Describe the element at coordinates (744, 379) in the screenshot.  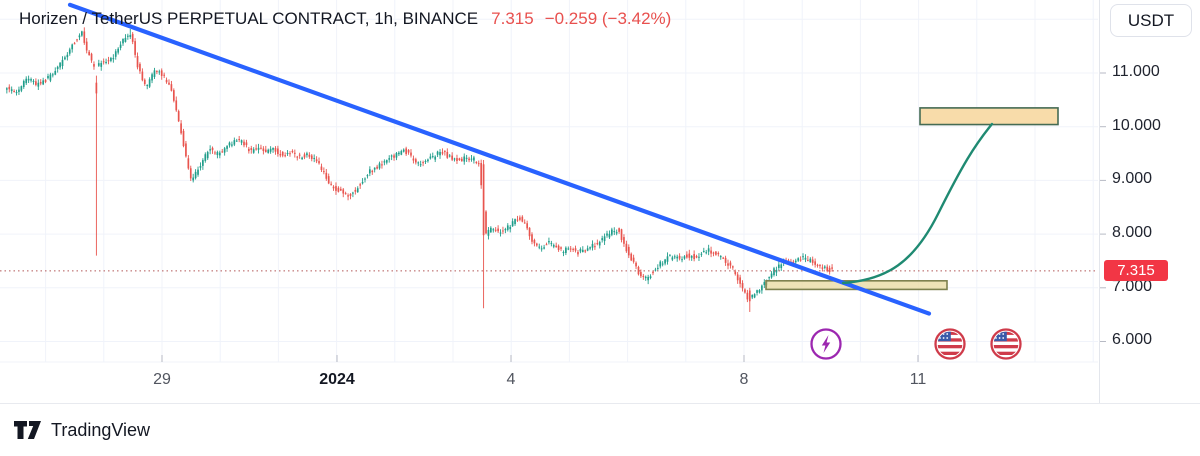
I see `time-axis-label: 8` at that location.